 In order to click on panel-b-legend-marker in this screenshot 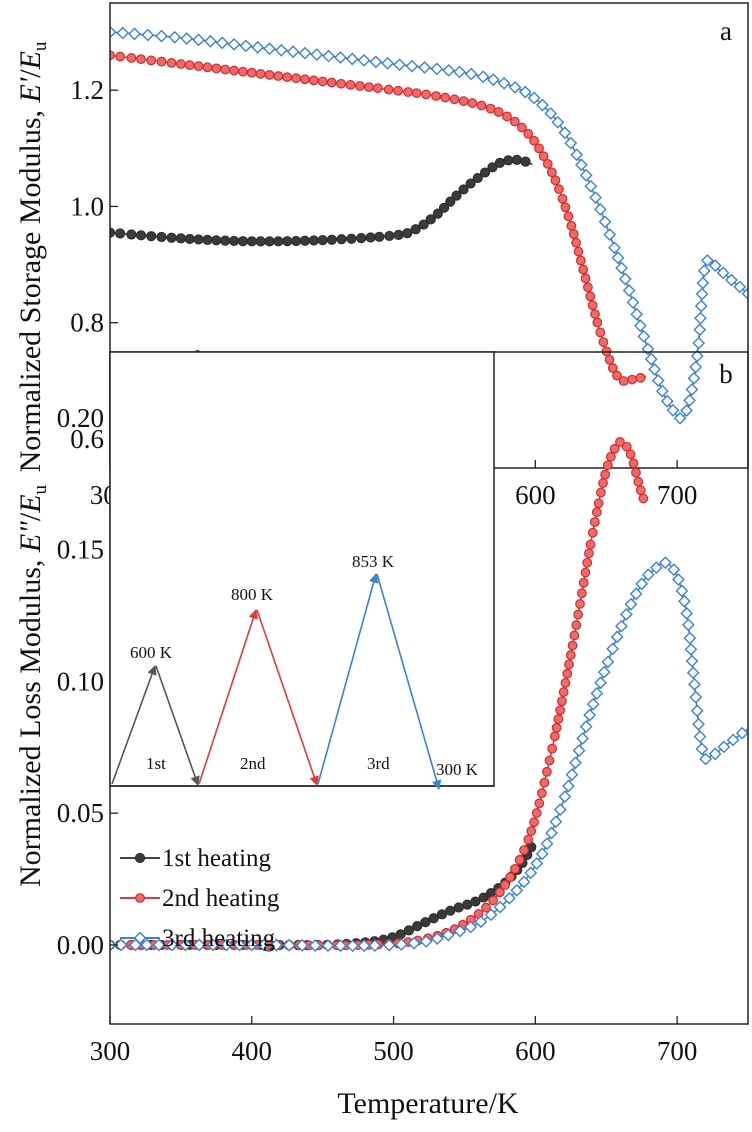, I will do `click(140, 938)`.